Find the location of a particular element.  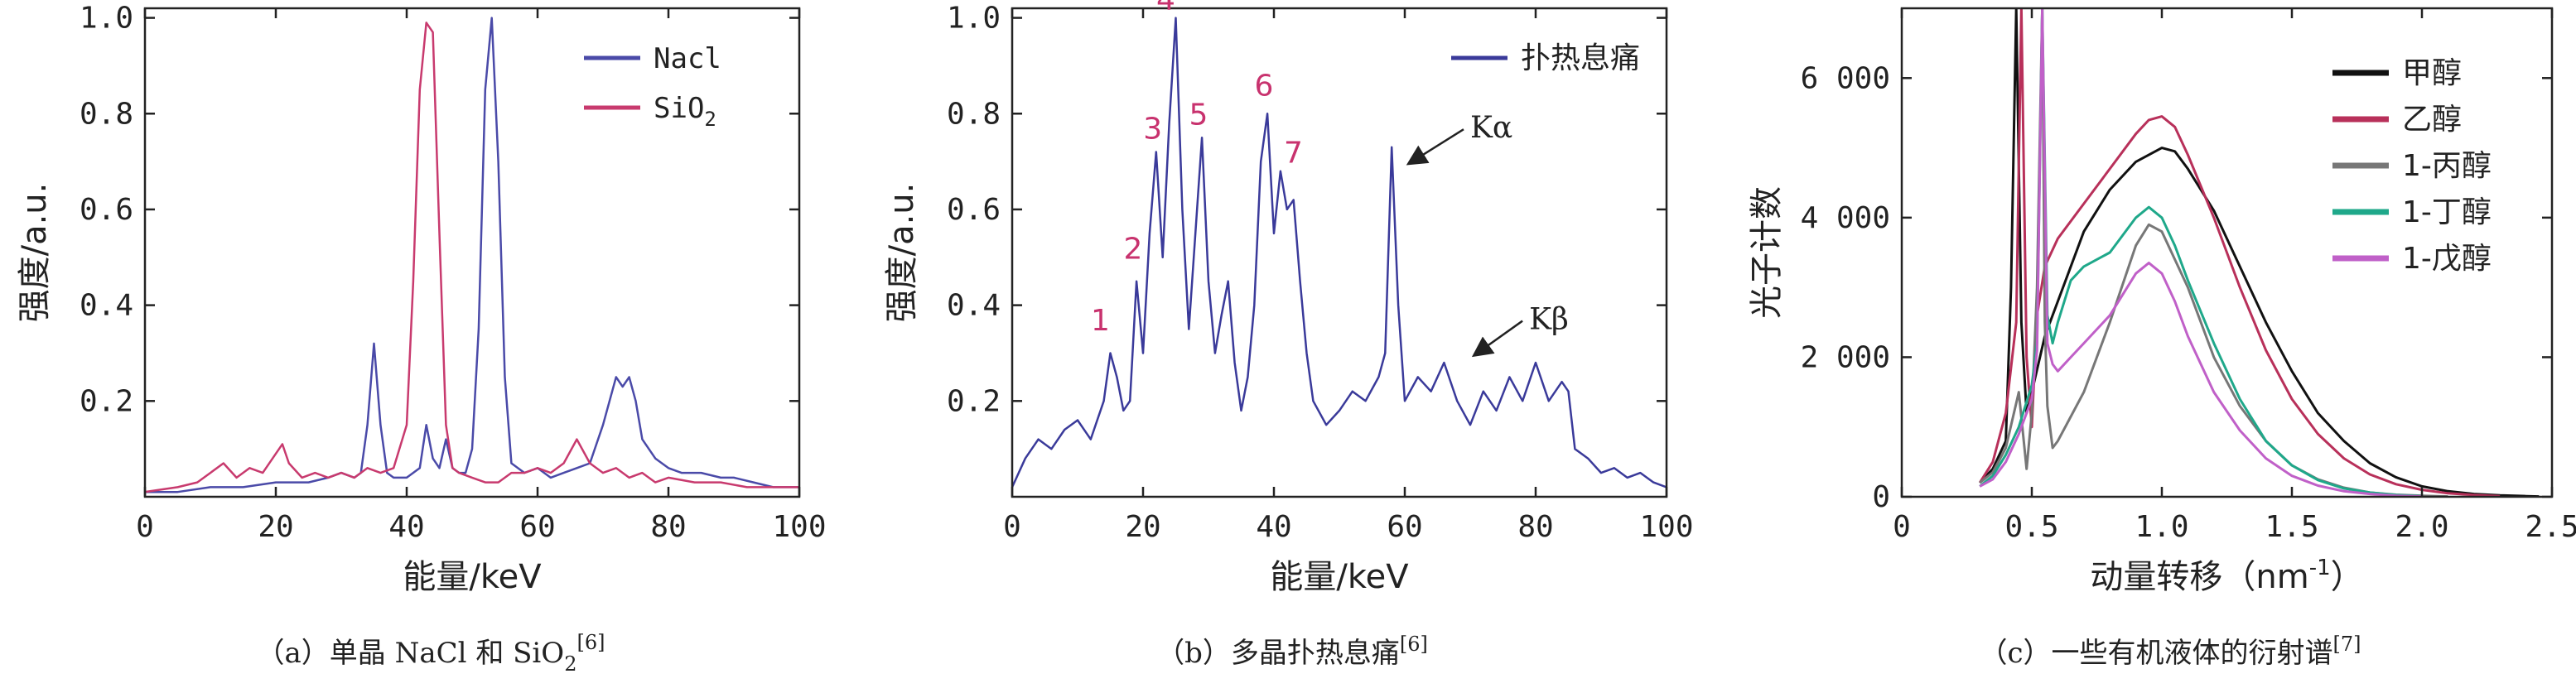

x-axis-label-text: 动量转移（nm is located at coordinates (2199, 577).